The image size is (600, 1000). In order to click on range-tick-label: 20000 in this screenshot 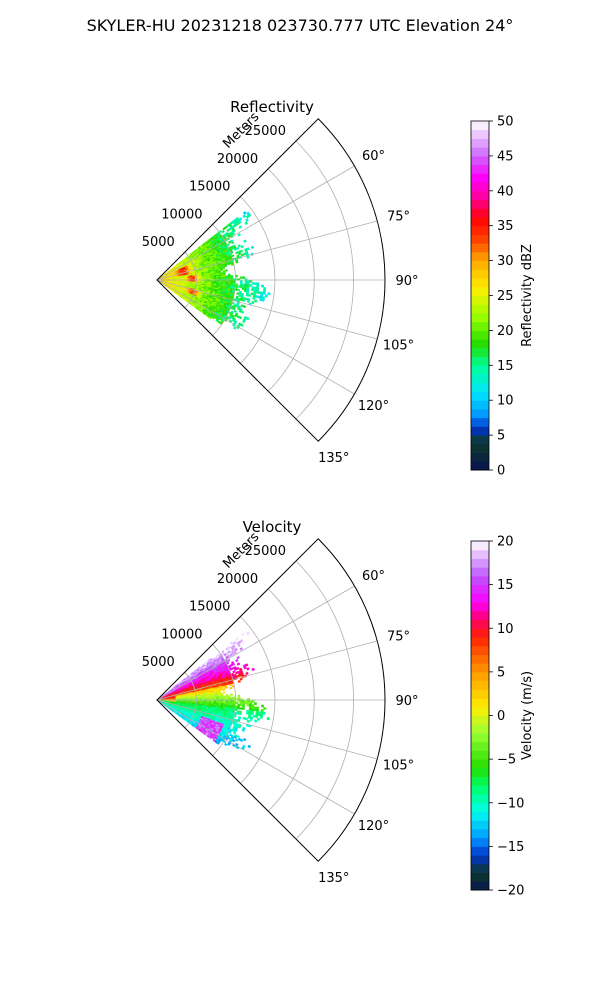, I will do `click(237, 159)`.